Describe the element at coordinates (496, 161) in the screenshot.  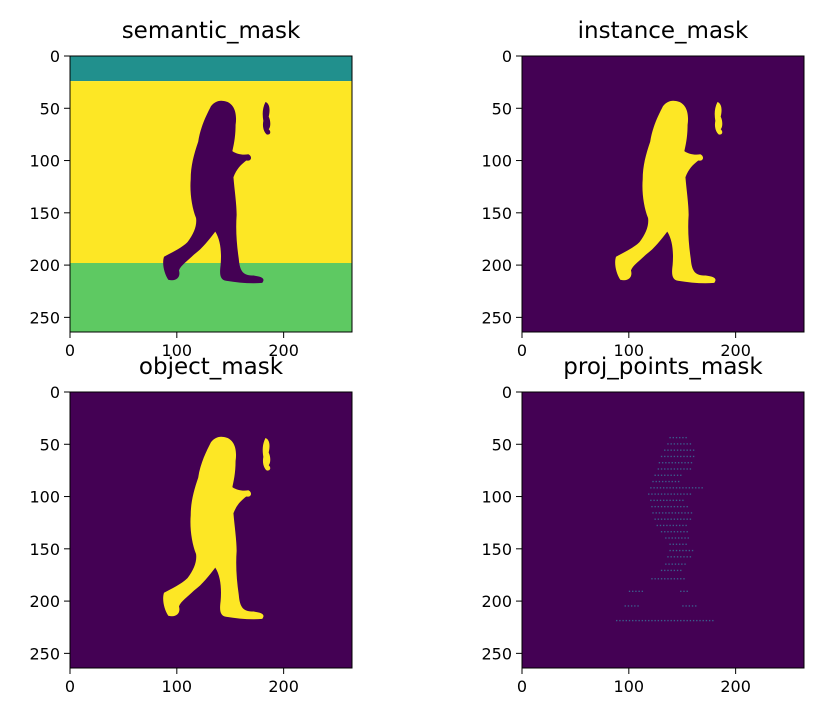
I see `y-tick-label: 100` at that location.